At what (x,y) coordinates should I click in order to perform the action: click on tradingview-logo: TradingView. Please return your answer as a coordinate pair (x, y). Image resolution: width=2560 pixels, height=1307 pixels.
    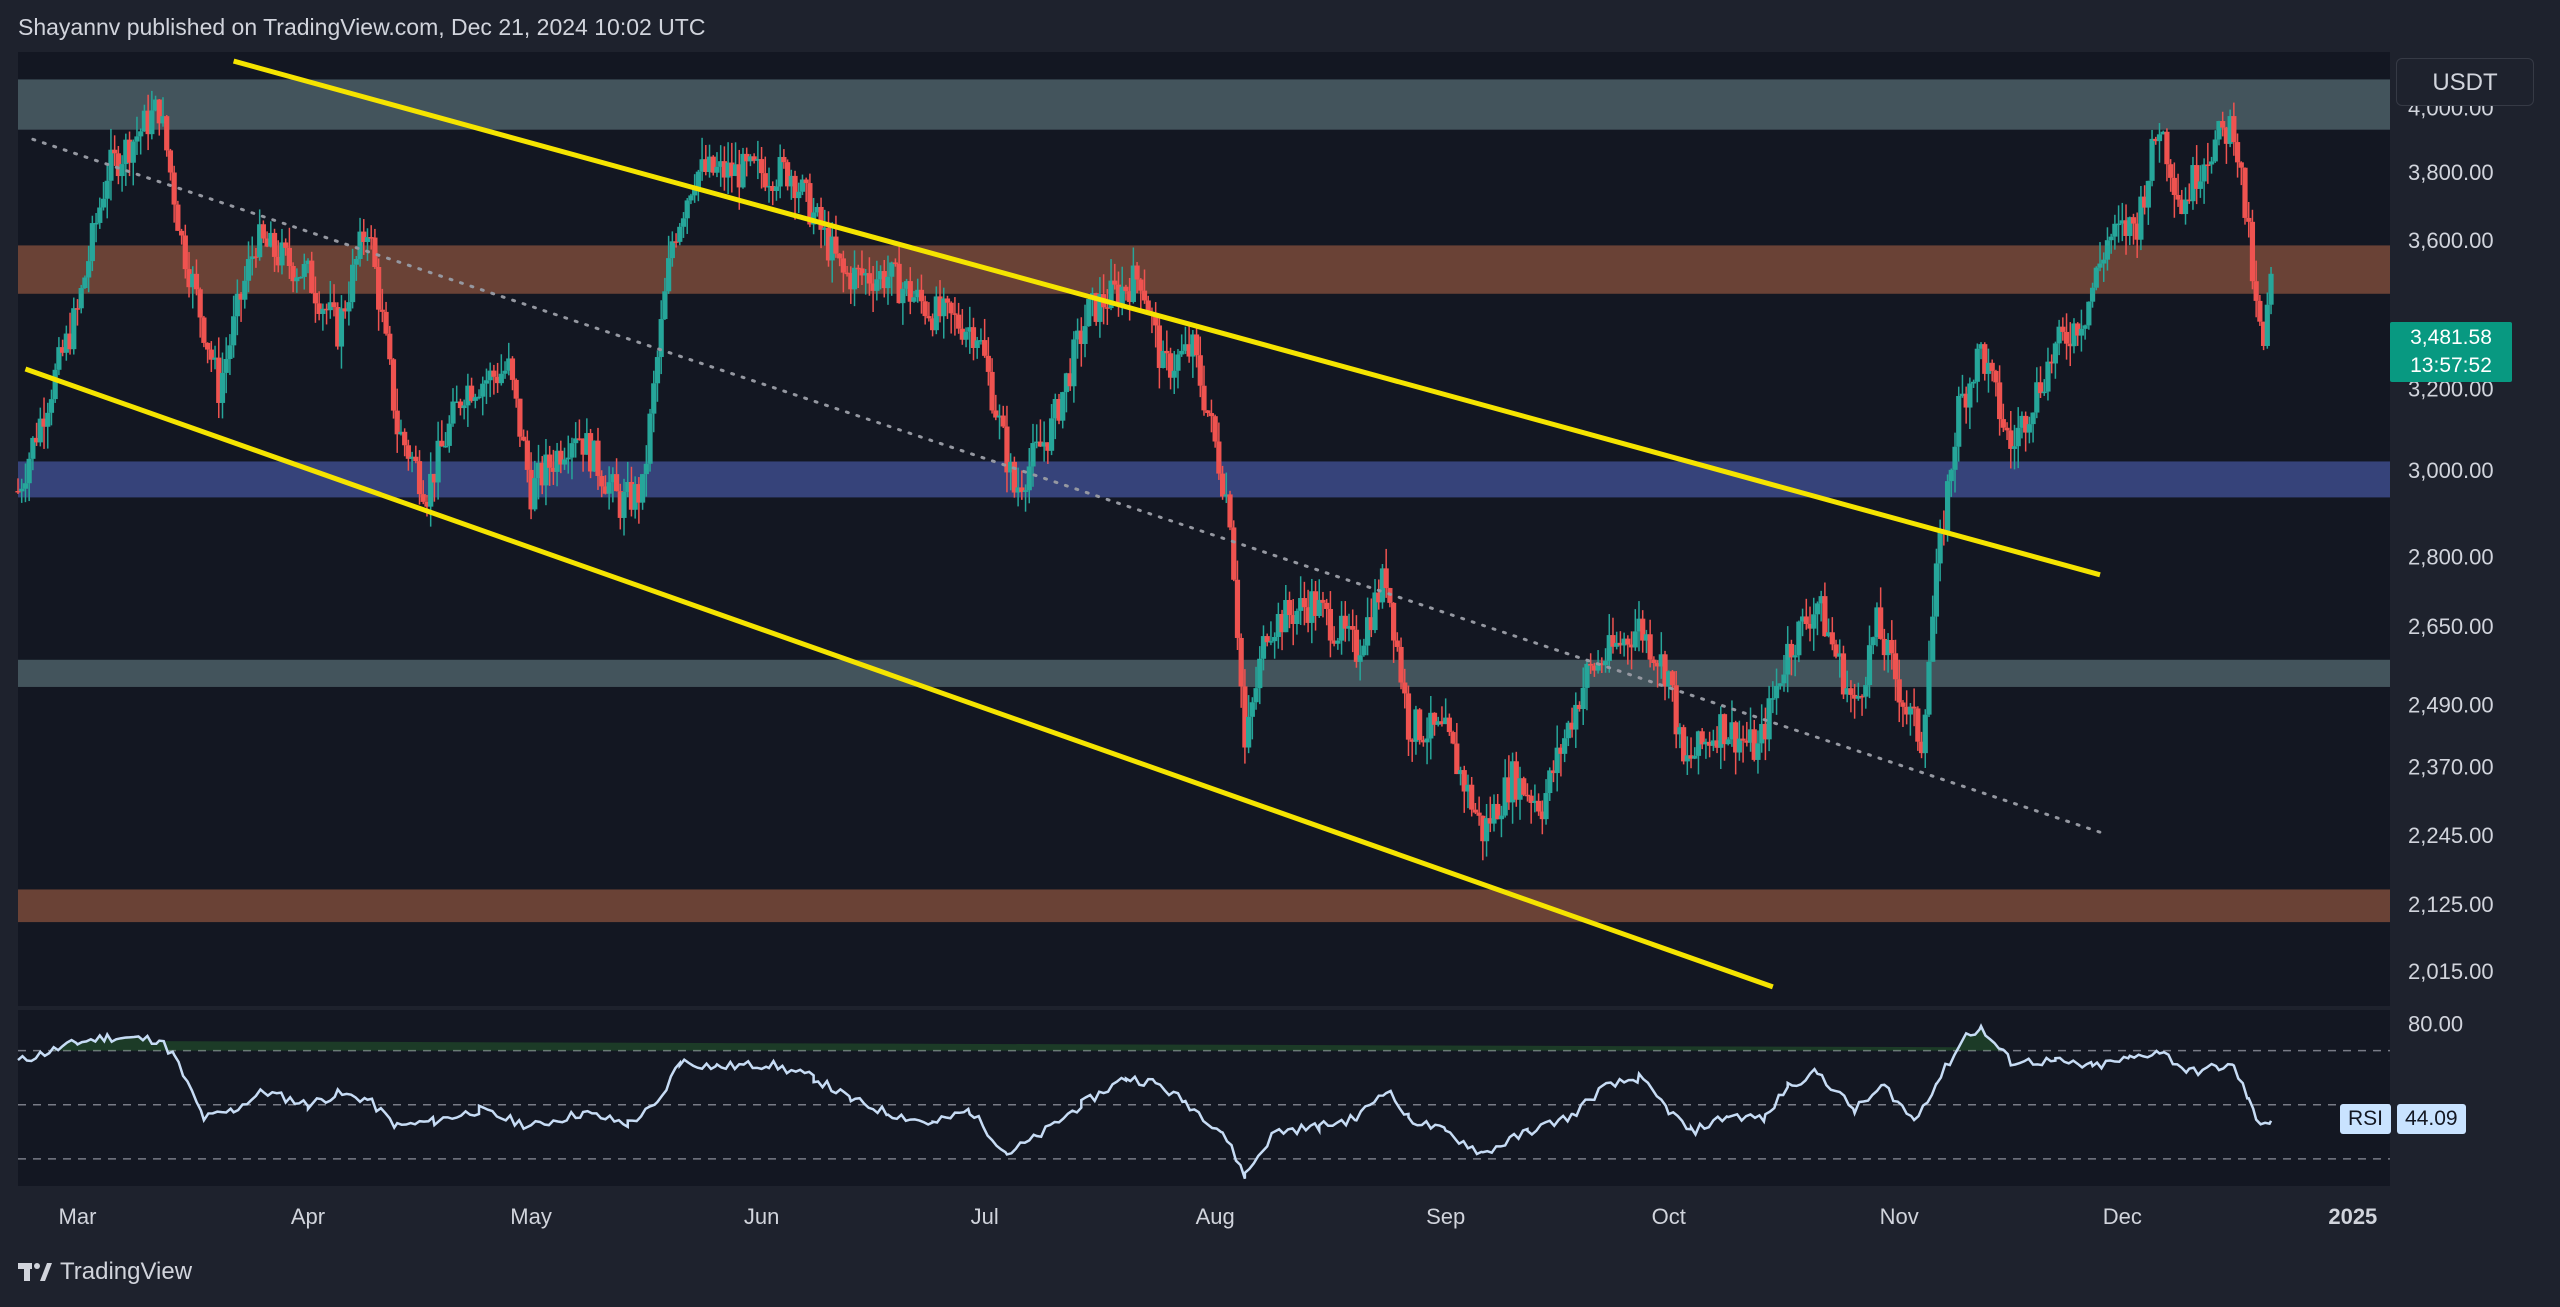
    Looking at the image, I should click on (105, 1272).